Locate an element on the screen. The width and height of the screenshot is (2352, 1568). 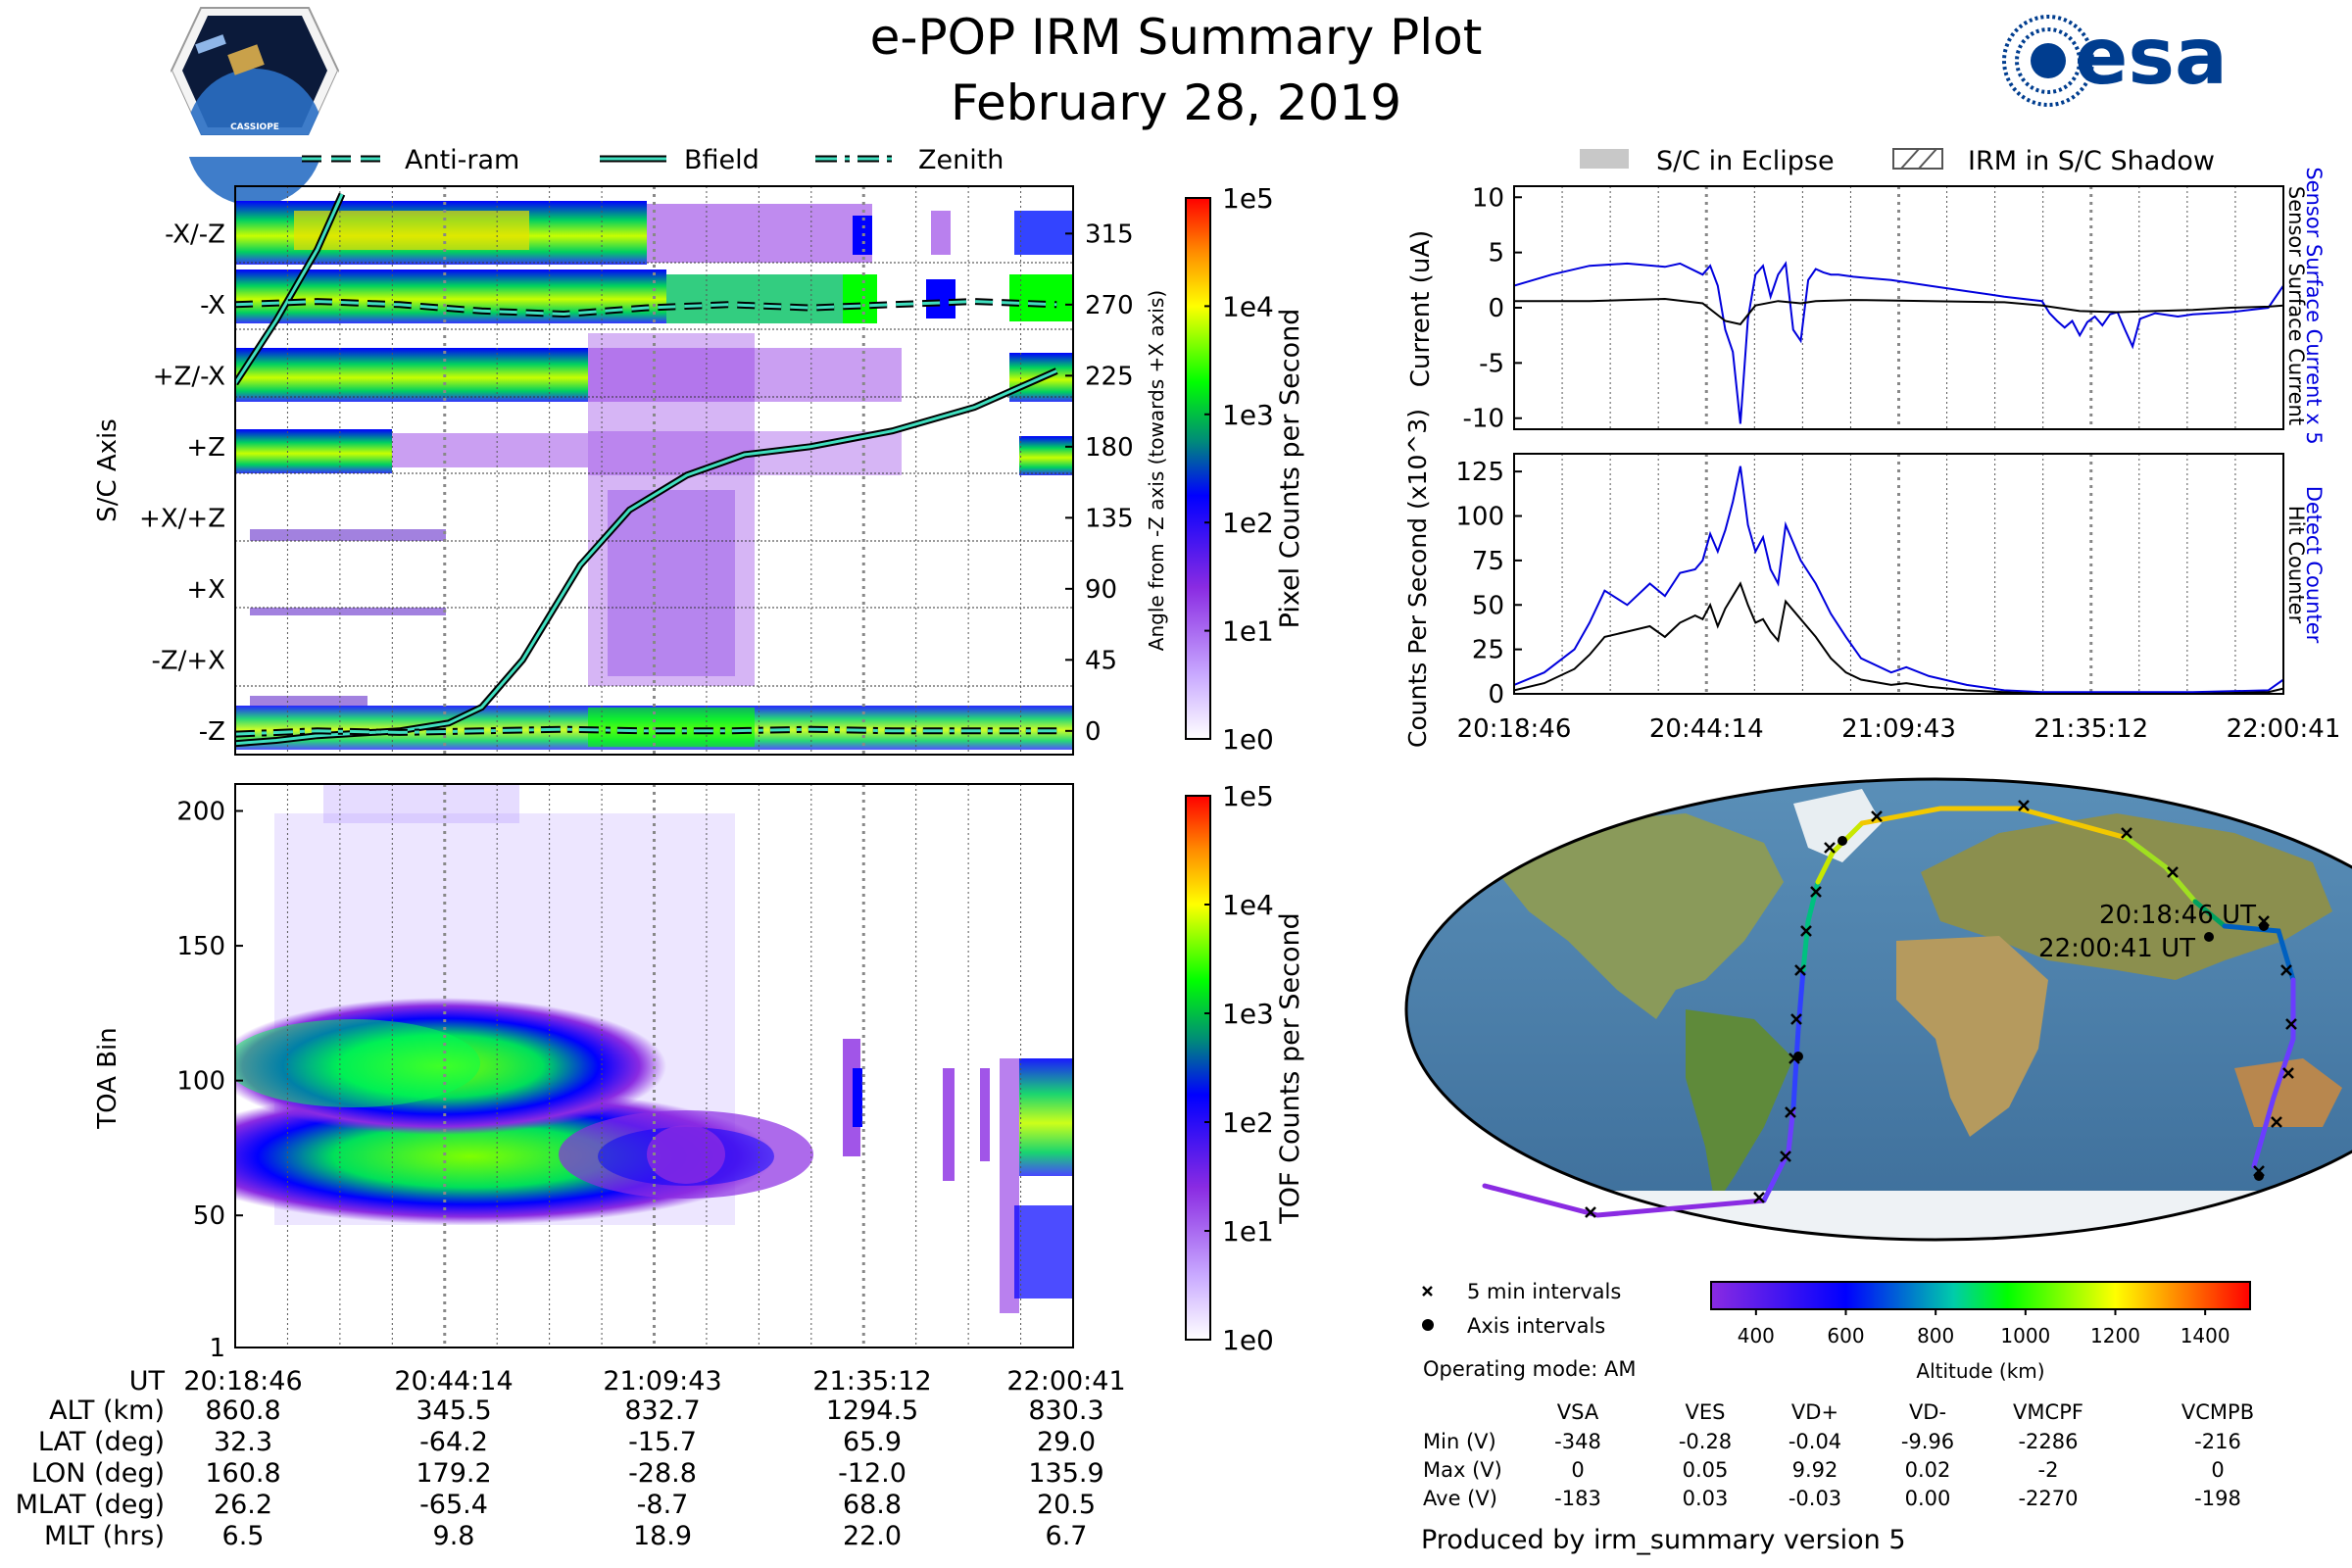
ut-value: 26.2 is located at coordinates (243, 1505).